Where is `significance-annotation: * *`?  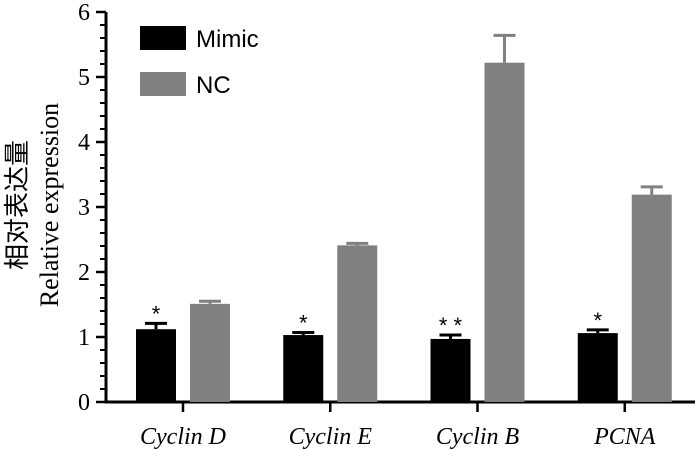 significance-annotation: * * is located at coordinates (451, 325).